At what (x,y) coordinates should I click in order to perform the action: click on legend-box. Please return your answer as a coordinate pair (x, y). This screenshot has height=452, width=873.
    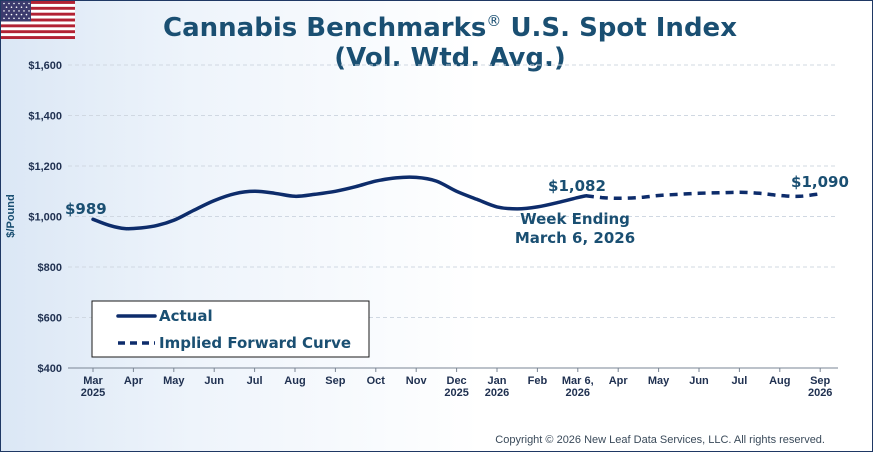
    Looking at the image, I should click on (230, 329).